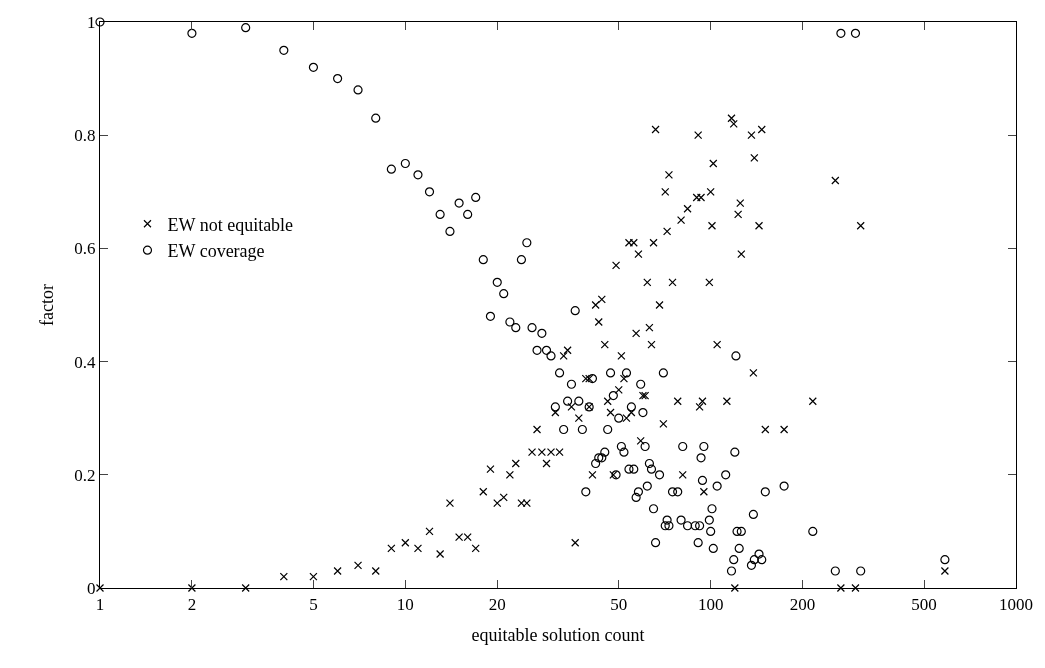  I want to click on x-tick-label: 1000, so click(1016, 604).